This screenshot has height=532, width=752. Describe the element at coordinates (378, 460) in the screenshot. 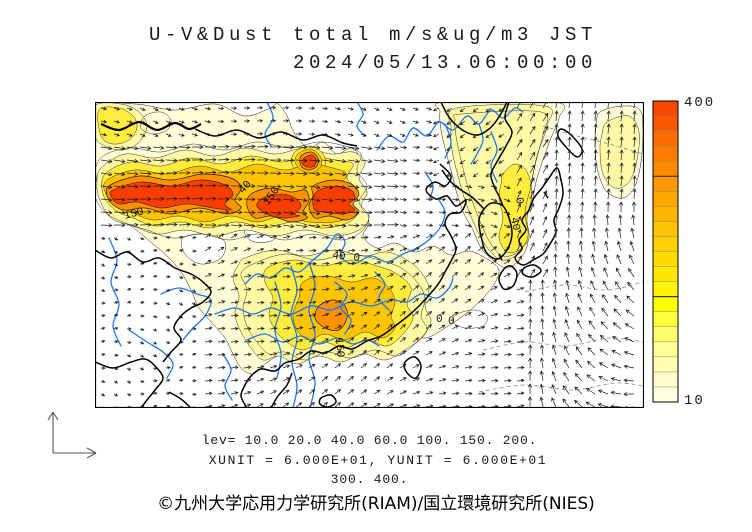

I see `grid-units-caption: XUNIT = 6.000E+01, YUNIT = 6.000E+01` at that location.